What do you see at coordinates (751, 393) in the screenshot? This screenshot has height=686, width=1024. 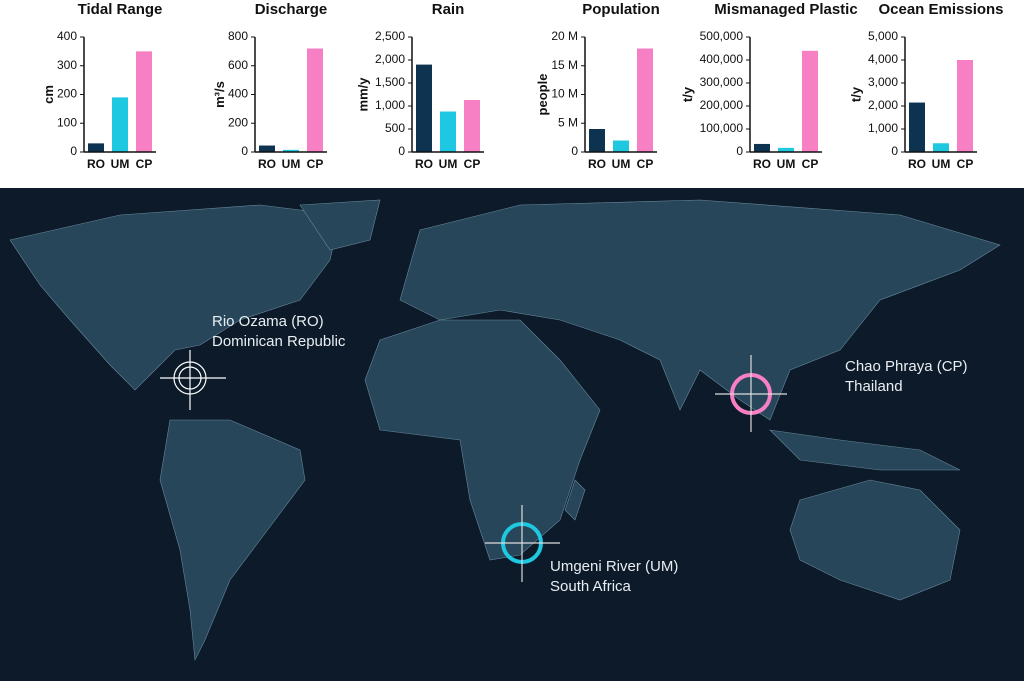 I see `cp-marker` at bounding box center [751, 393].